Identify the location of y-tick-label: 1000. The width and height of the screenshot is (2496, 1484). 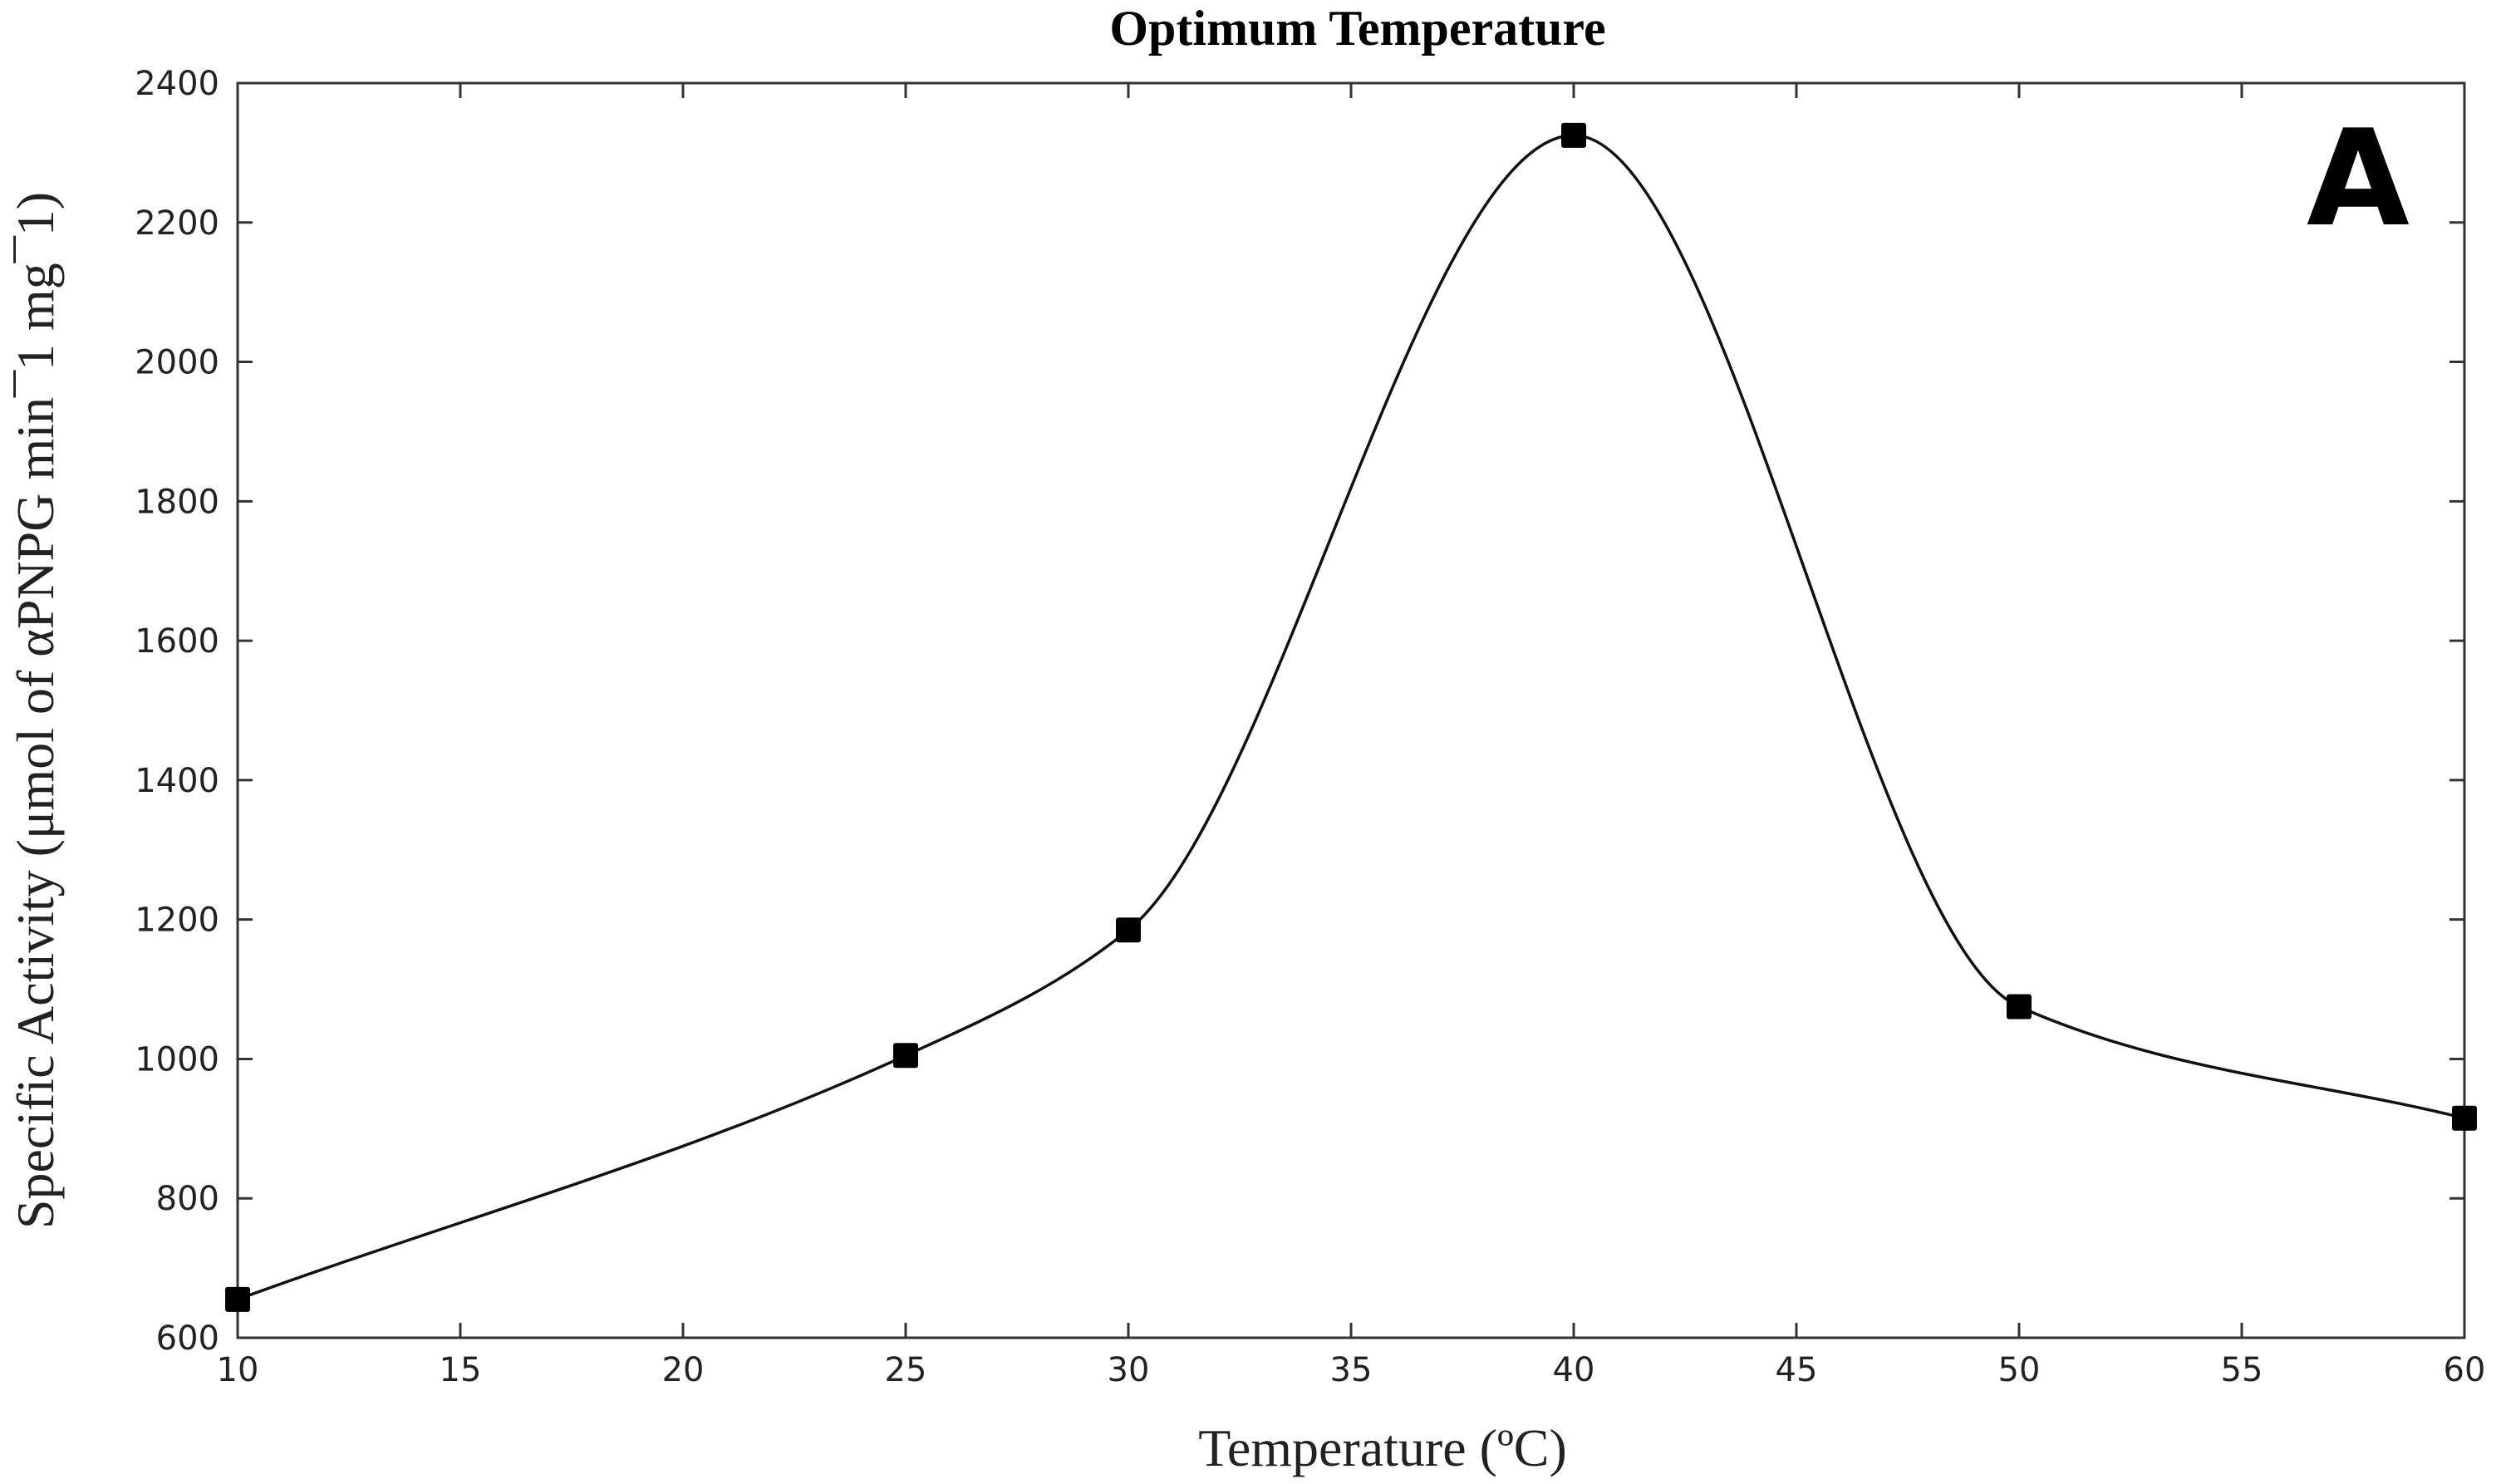
(177, 1059).